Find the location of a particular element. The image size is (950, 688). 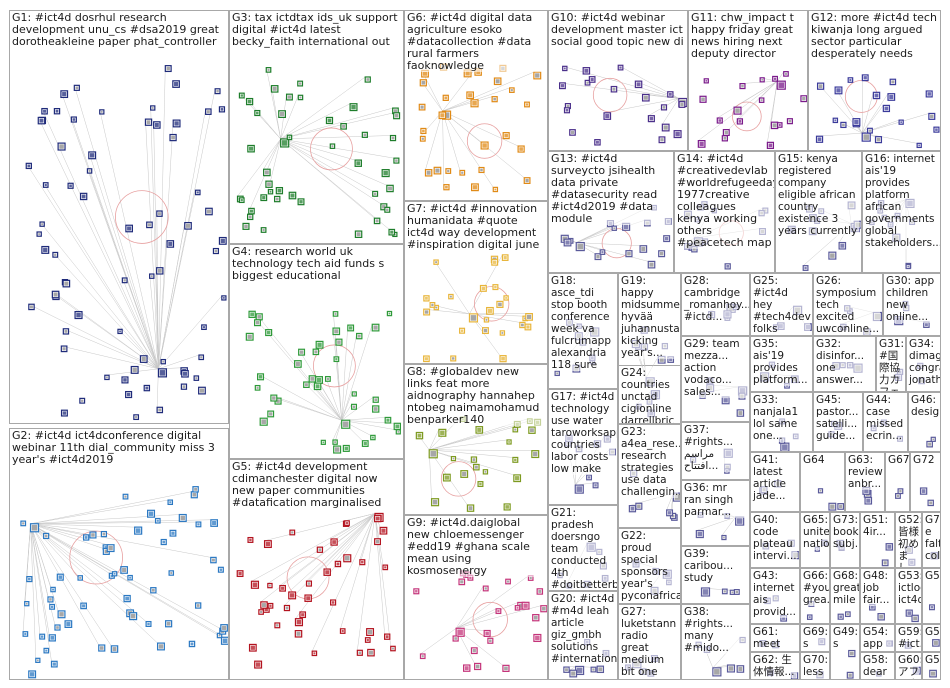

cluster-g69: G69: s is located at coordinates (815, 638).